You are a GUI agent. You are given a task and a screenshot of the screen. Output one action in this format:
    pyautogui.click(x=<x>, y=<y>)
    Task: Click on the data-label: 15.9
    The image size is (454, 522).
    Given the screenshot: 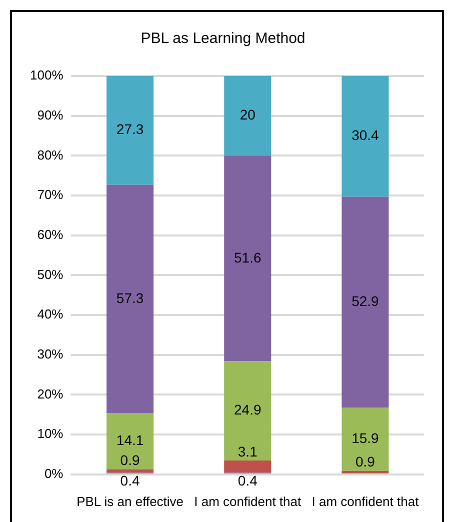 What is the action you would take?
    pyautogui.click(x=366, y=438)
    